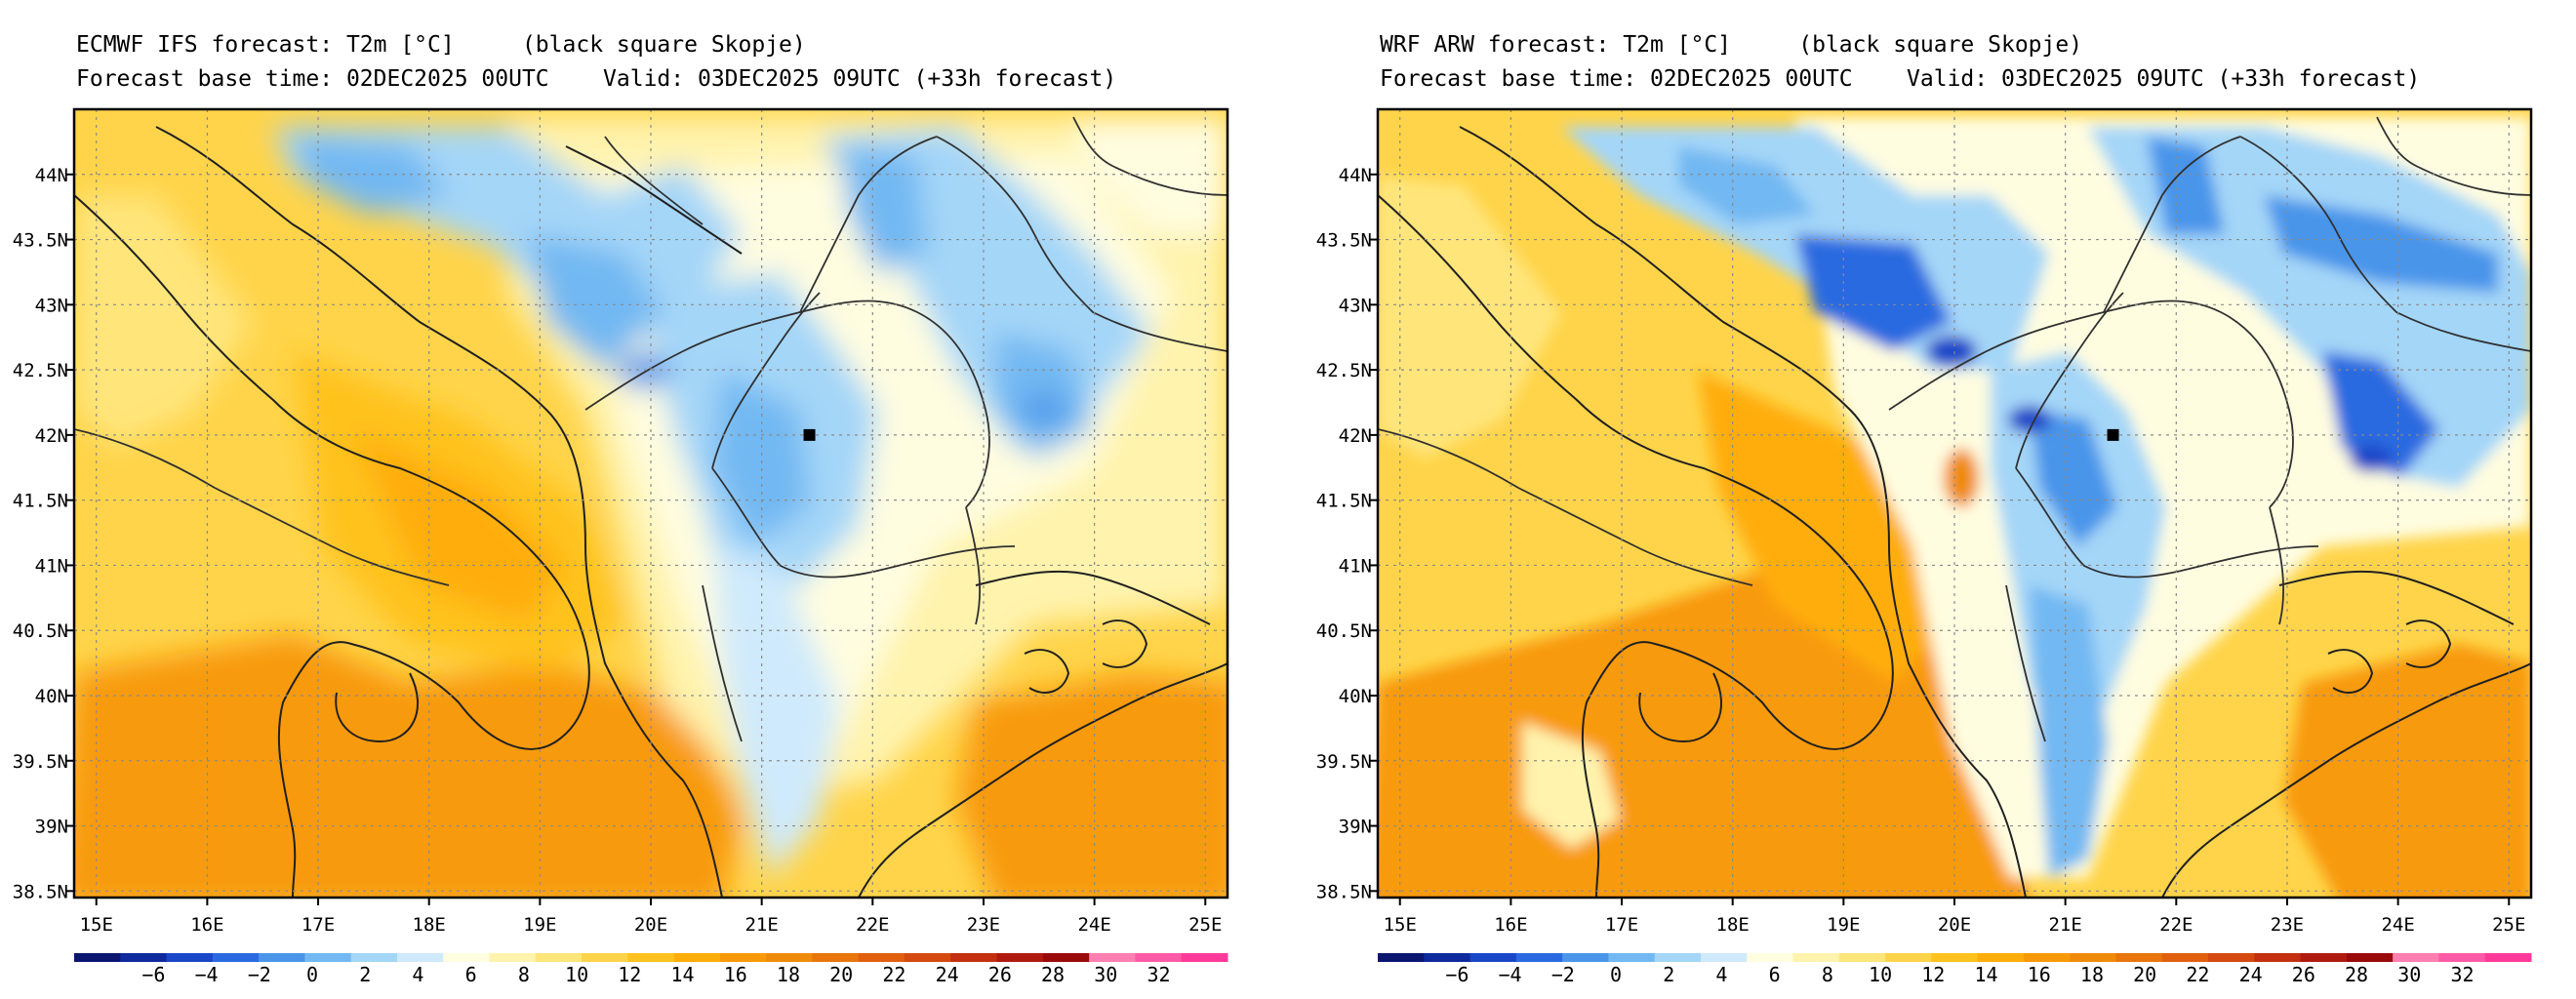 The image size is (2576, 999). What do you see at coordinates (40, 241) in the screenshot?
I see `lat-tick-label: 43.5N` at bounding box center [40, 241].